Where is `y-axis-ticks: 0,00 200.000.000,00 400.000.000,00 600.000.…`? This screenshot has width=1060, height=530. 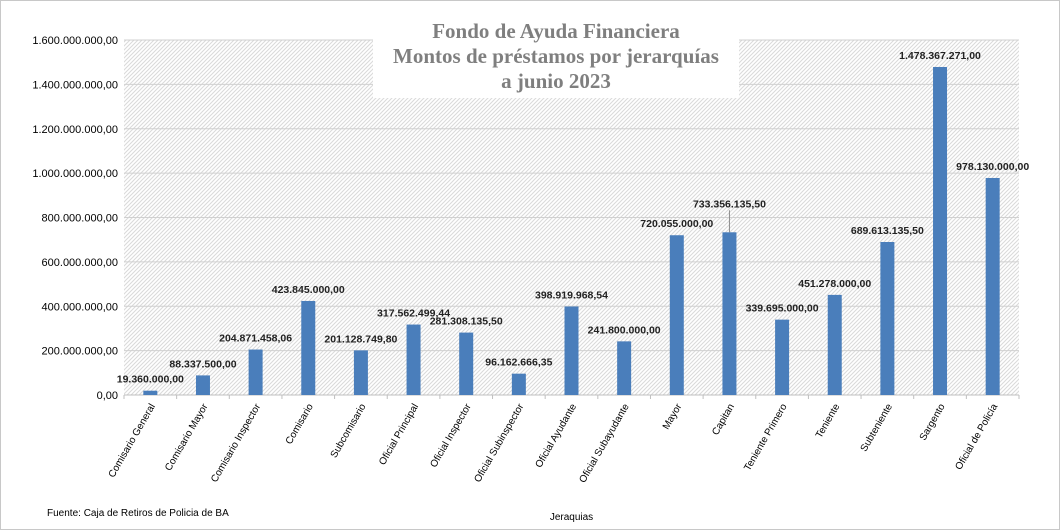
y-axis-ticks: 0,00 200.000.000,00 400.000.000,00 600.000.… is located at coordinates (75, 218).